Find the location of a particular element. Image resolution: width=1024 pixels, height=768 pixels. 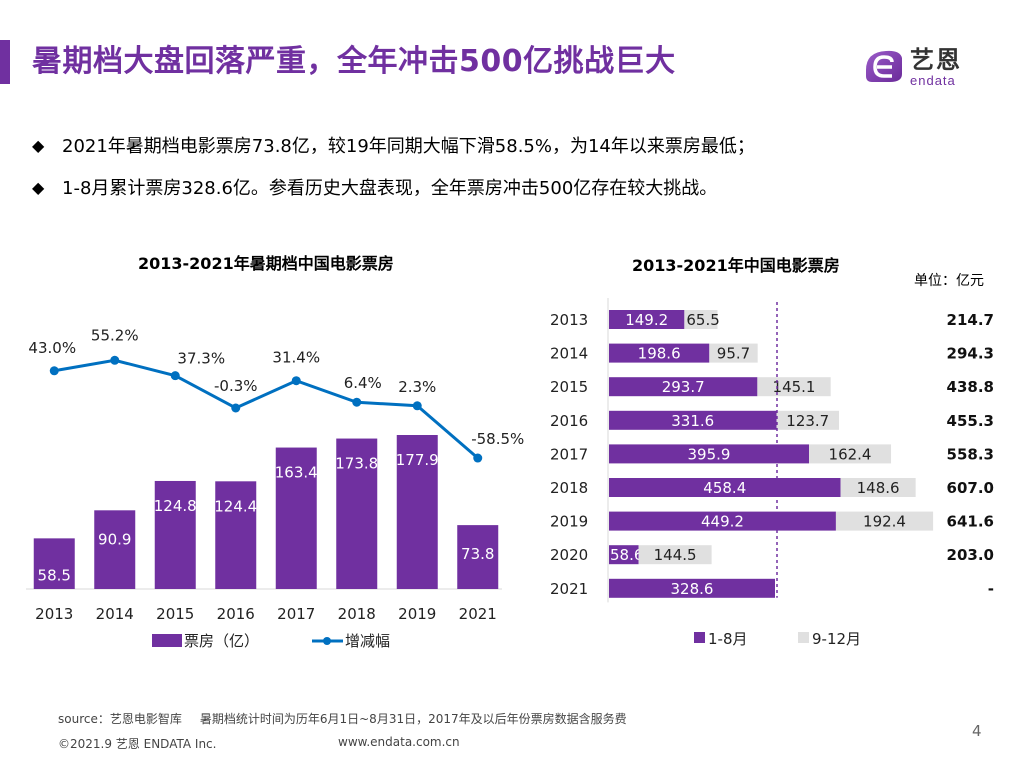

y-tick-2017: 2017 is located at coordinates (569, 454).